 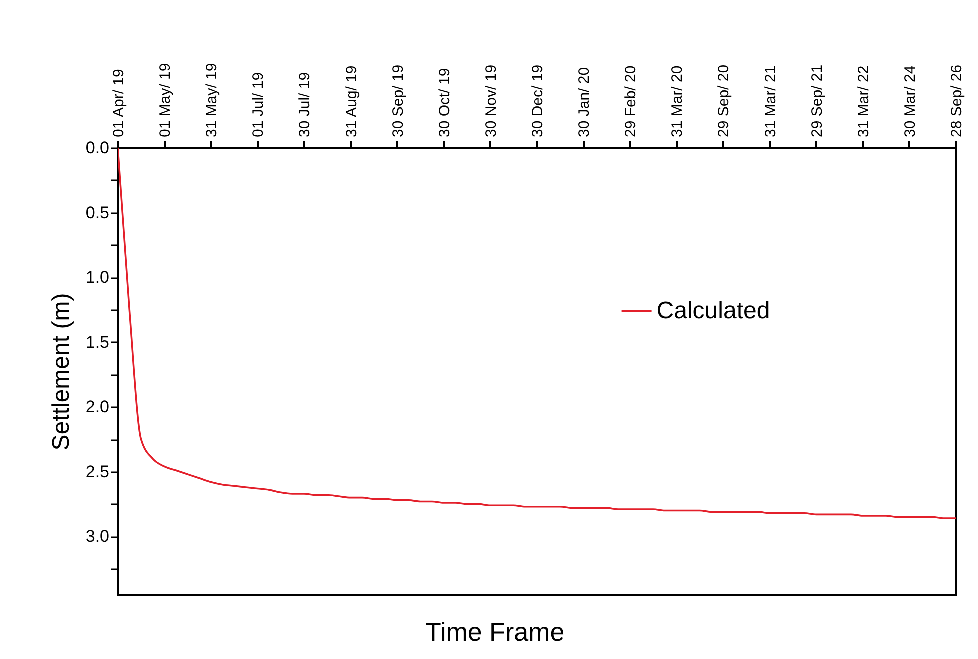 What do you see at coordinates (585, 102) in the screenshot?
I see `x-tick-label: 30 Jan/ 20` at bounding box center [585, 102].